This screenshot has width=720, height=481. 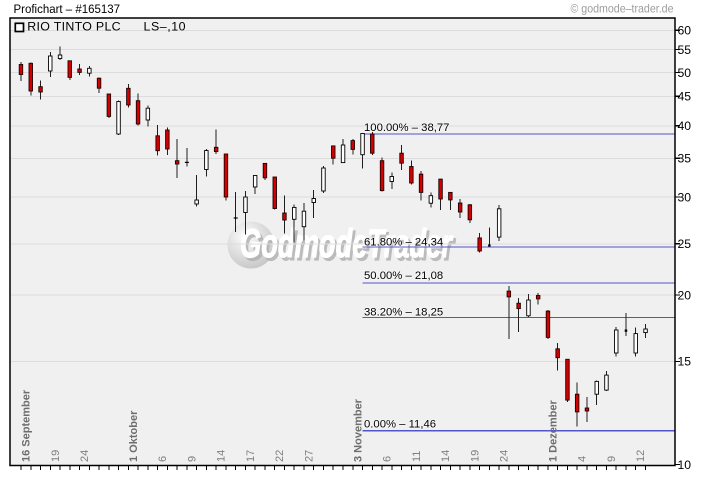 I want to click on svg-text: Profichart – #165137, so click(x=67, y=9).